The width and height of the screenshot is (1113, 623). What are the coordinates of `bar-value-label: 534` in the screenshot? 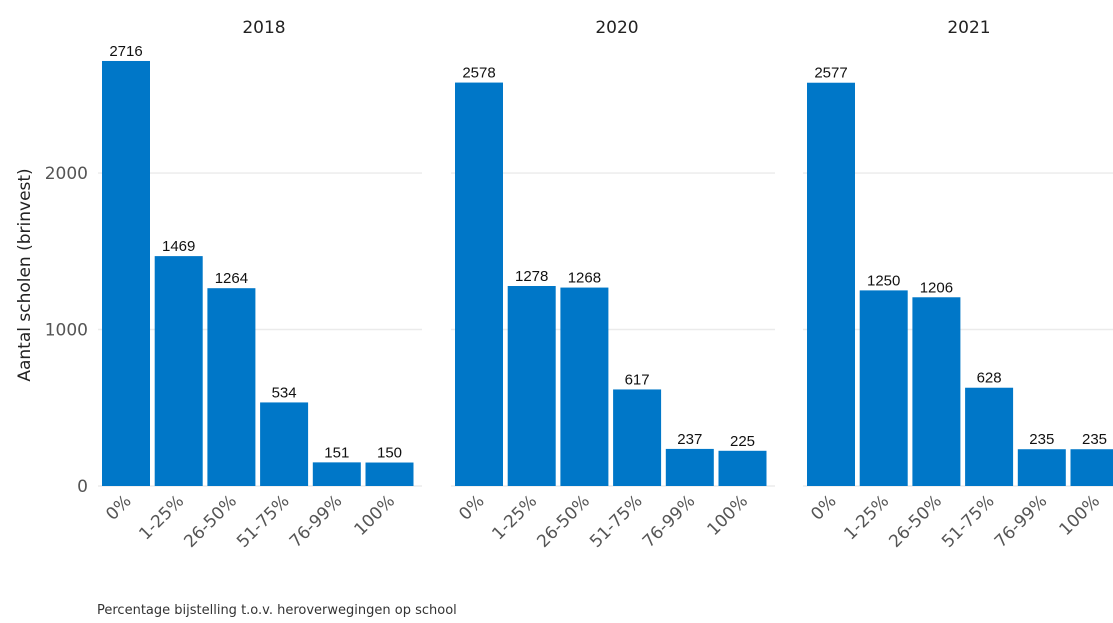 It's located at (284, 392).